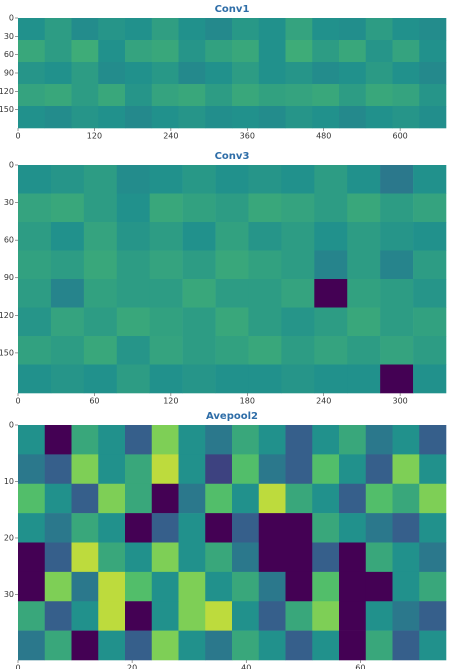 The width and height of the screenshot is (474, 669). Describe the element at coordinates (360, 666) in the screenshot. I see `x-tick-label: 60` at that location.